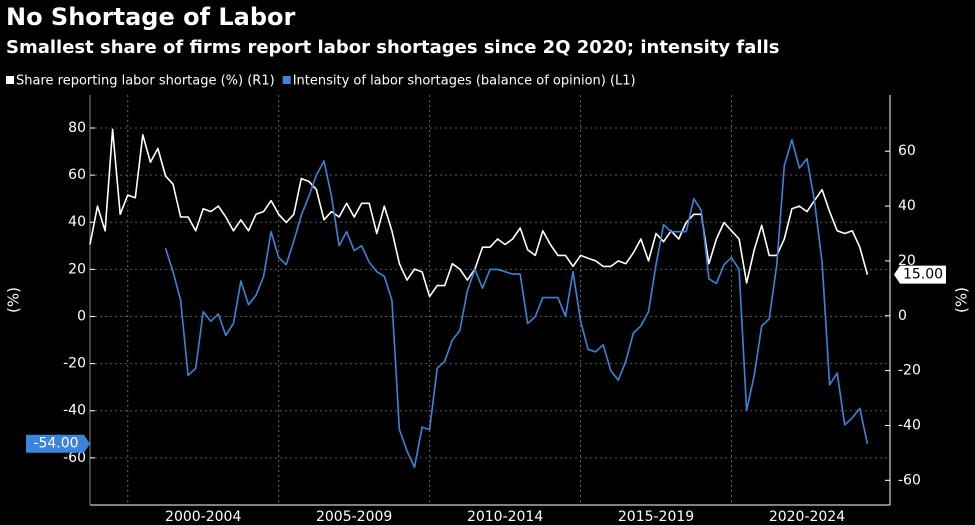 Image resolution: width=975 pixels, height=525 pixels. What do you see at coordinates (14, 300) in the screenshot?
I see `y-axis-label: (%)` at bounding box center [14, 300].